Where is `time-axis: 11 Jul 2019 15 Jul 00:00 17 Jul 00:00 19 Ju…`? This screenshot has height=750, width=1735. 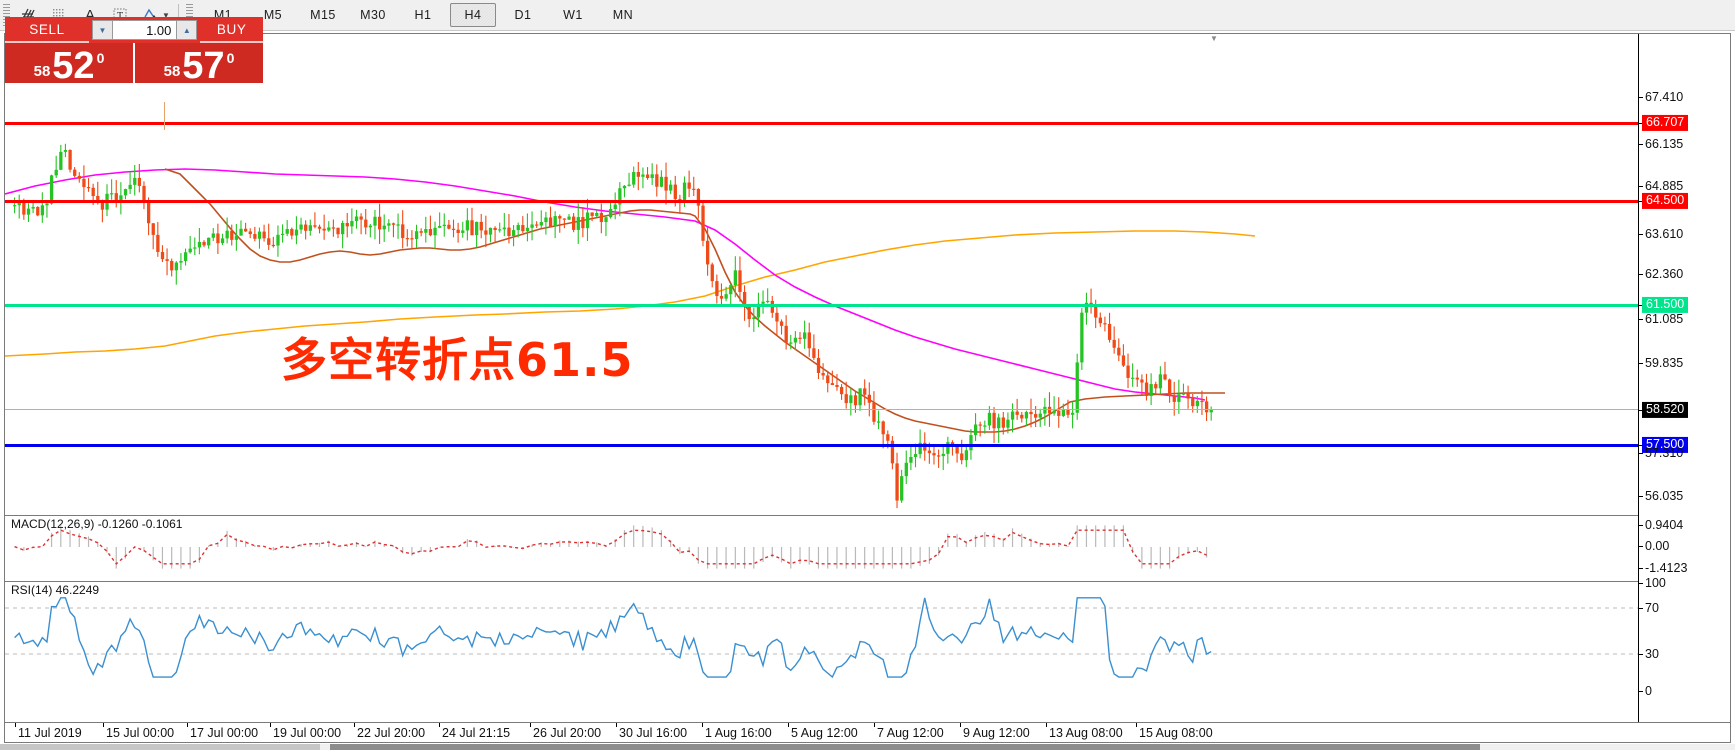 time-axis: 11 Jul 2019 15 Jul 00:00 17 Jul 00:00 19 Ju… is located at coordinates (867, 732).